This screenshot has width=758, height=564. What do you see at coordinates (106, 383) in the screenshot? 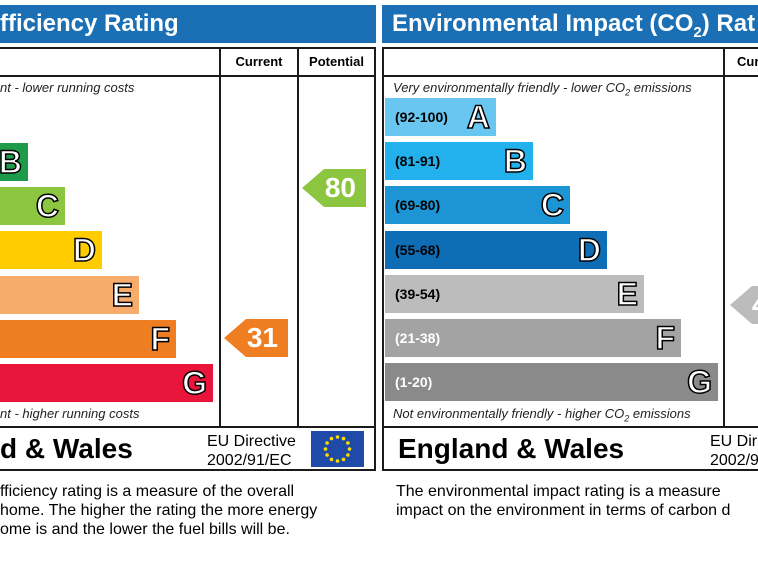
I see `energy-band-g: G` at bounding box center [106, 383].